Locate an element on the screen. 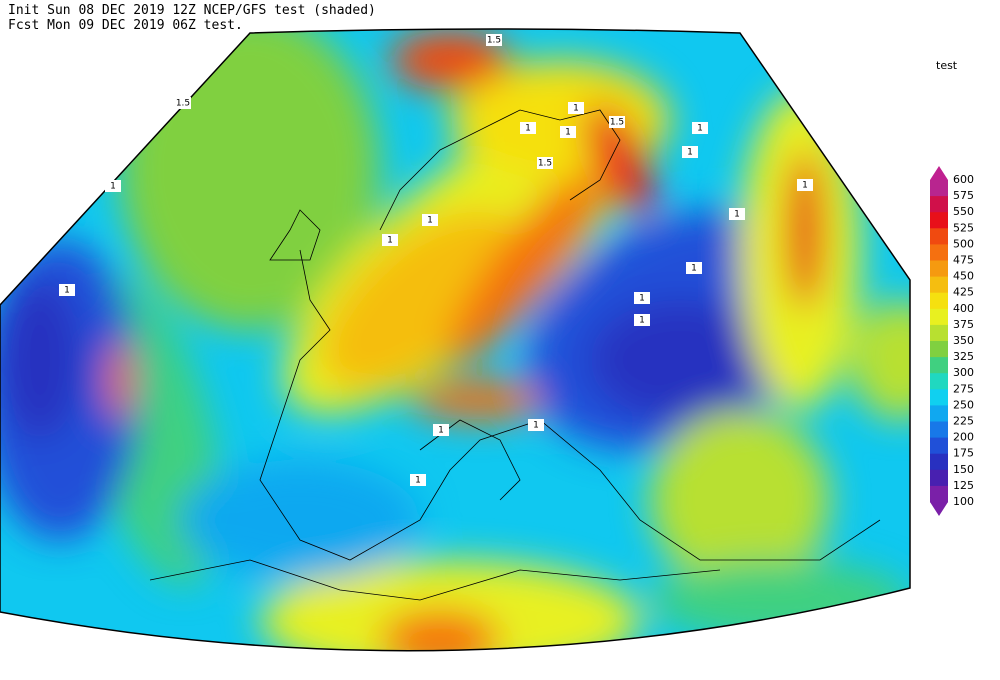 Image resolution: width=1000 pixels, height=680 pixels. colorbar-label: 200 is located at coordinates (963, 437).